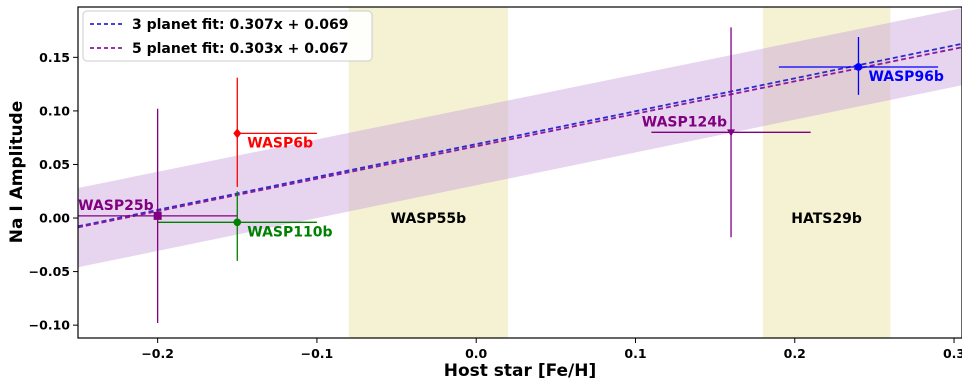 This screenshot has height=382, width=962. Describe the element at coordinates (635, 353) in the screenshot. I see `x-tick-label: 0.1` at that location.